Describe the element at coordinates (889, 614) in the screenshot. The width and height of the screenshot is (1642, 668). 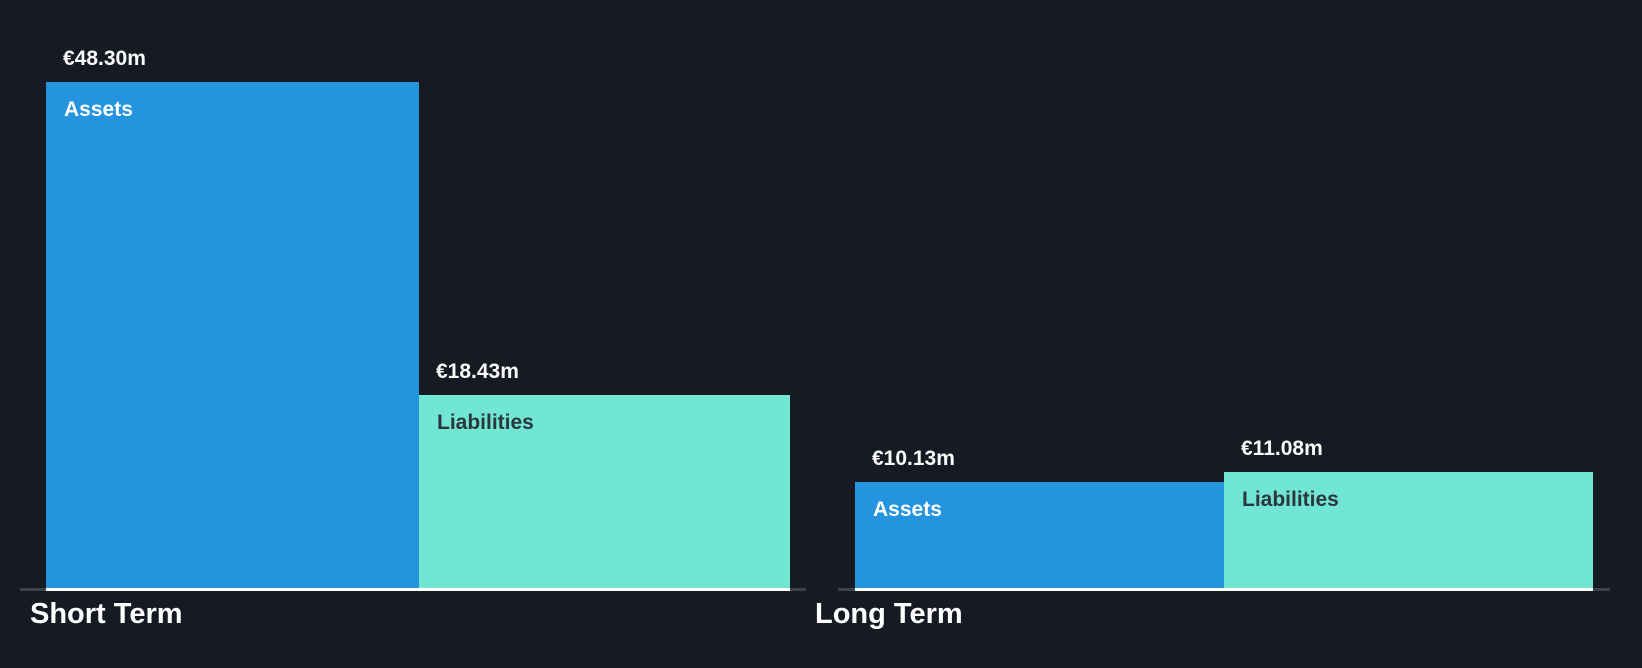
I see `long-term-axis-label: Long Term` at that location.